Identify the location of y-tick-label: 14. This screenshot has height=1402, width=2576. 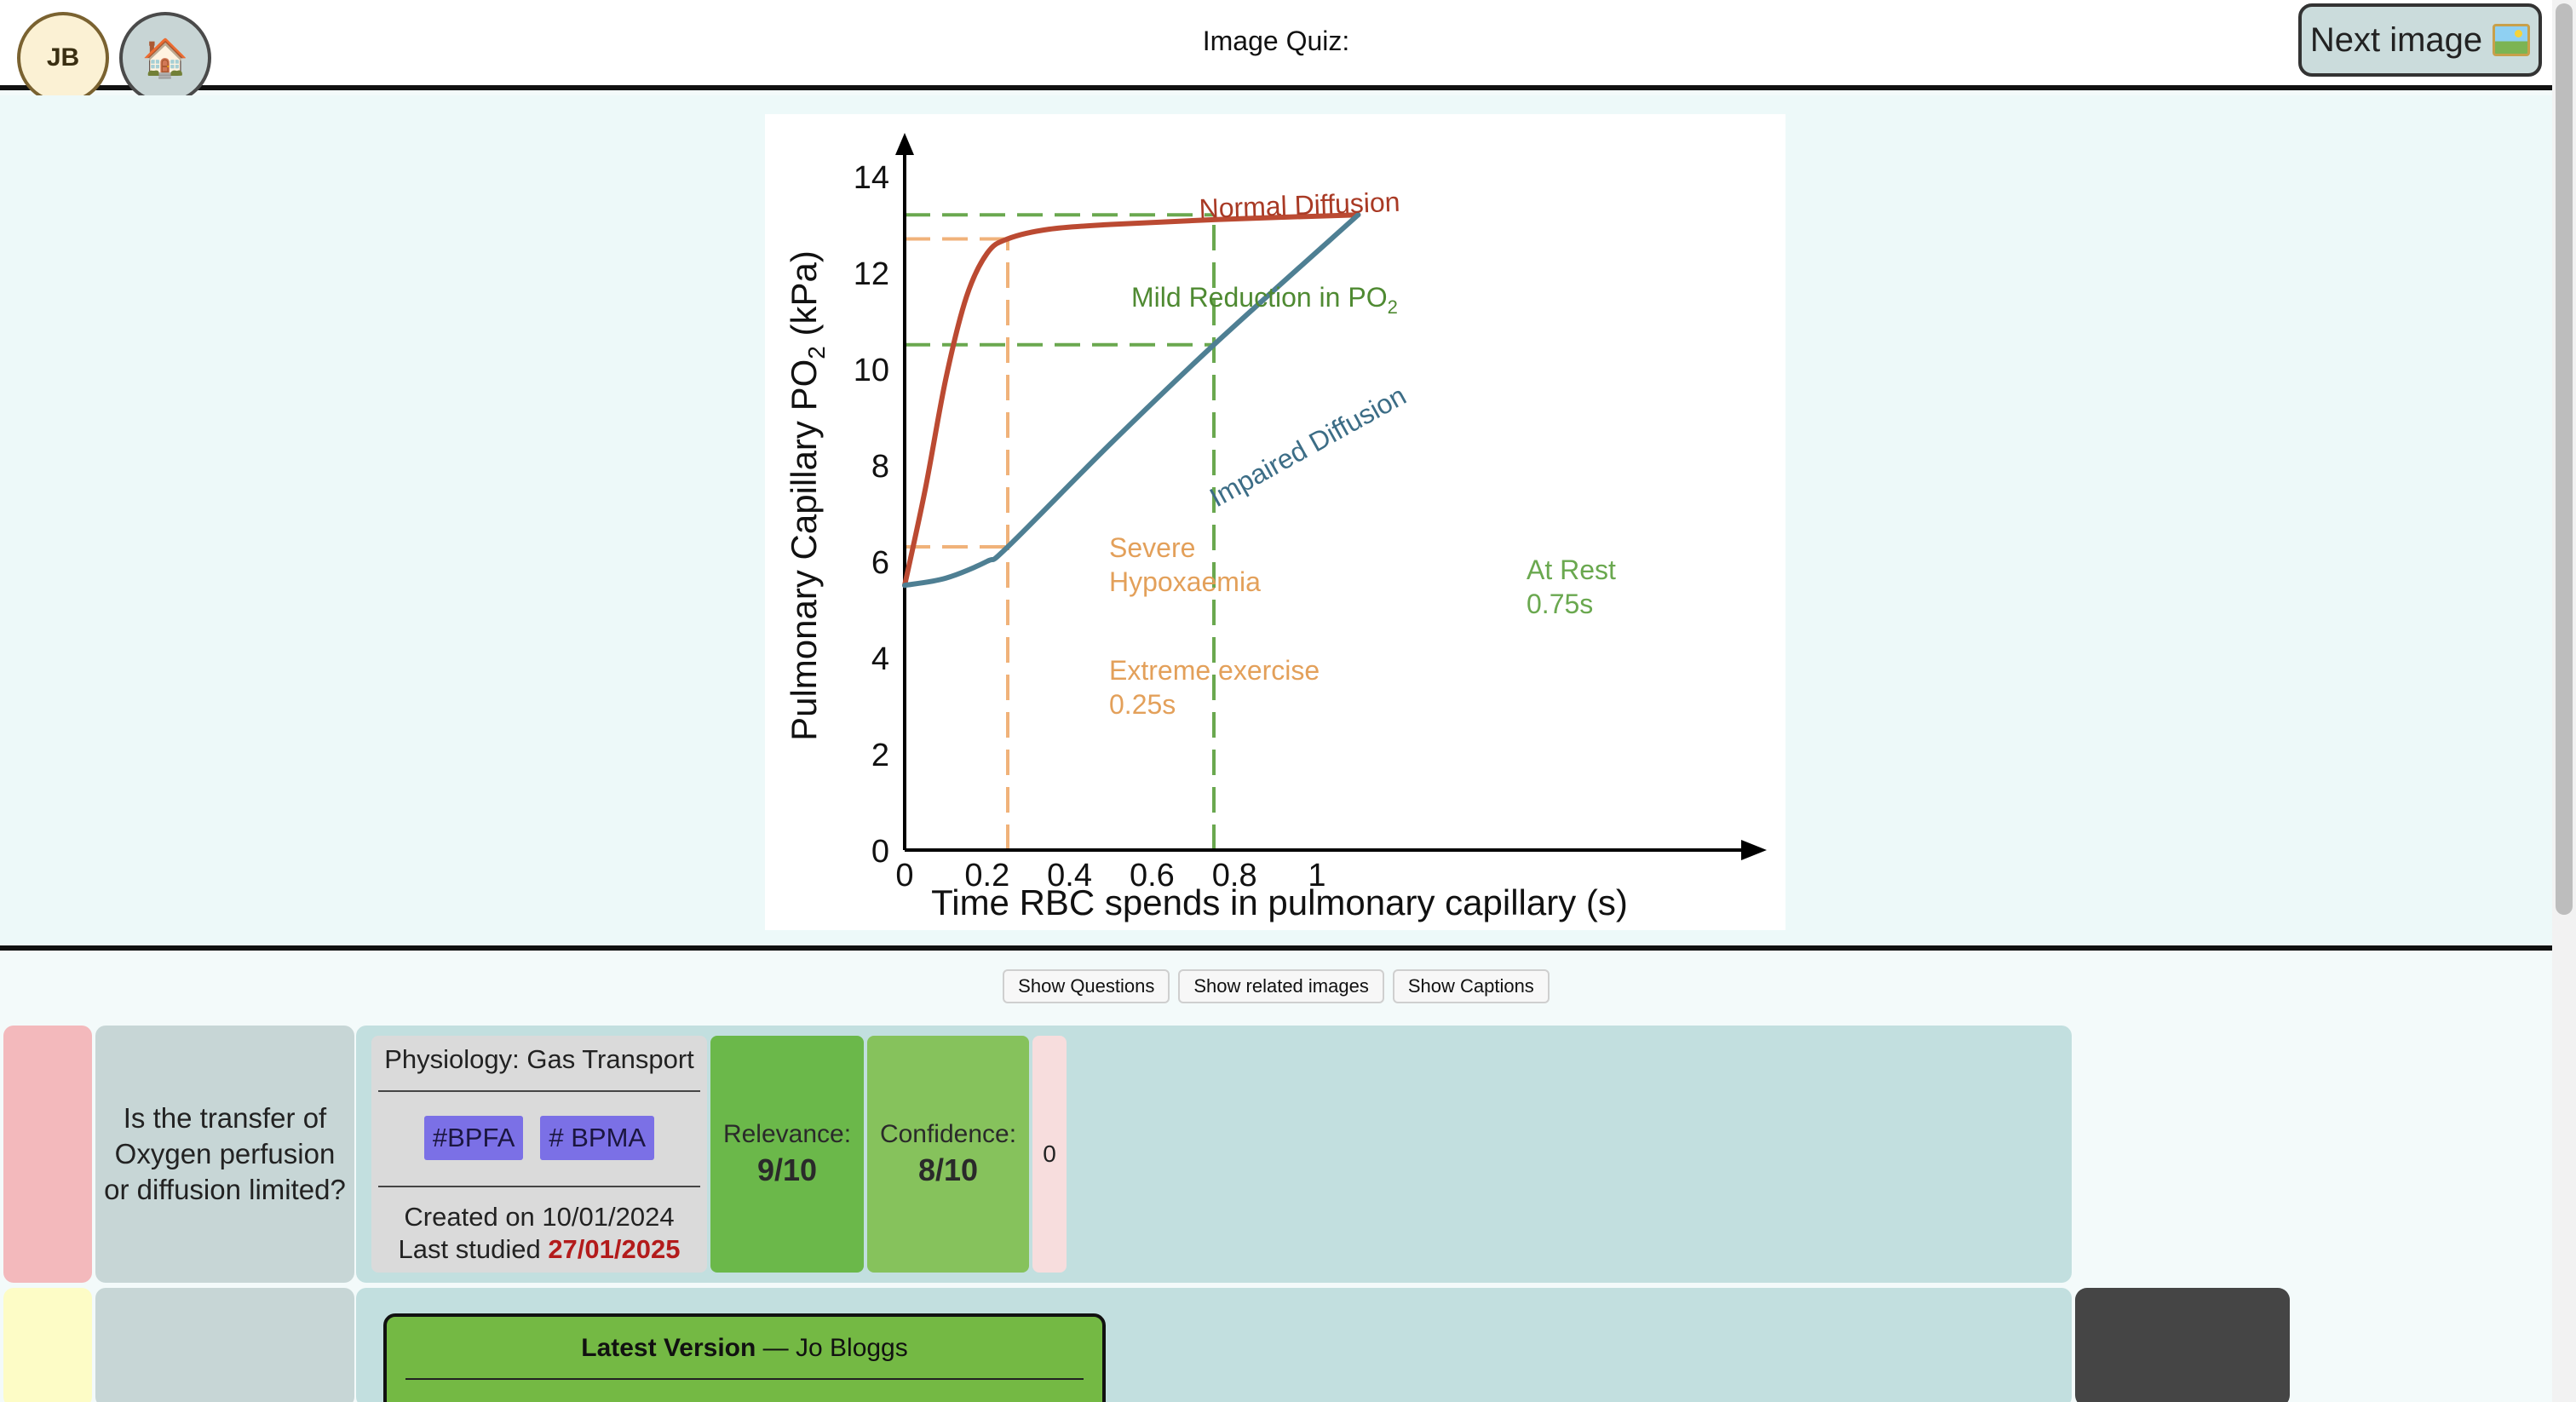
(872, 178).